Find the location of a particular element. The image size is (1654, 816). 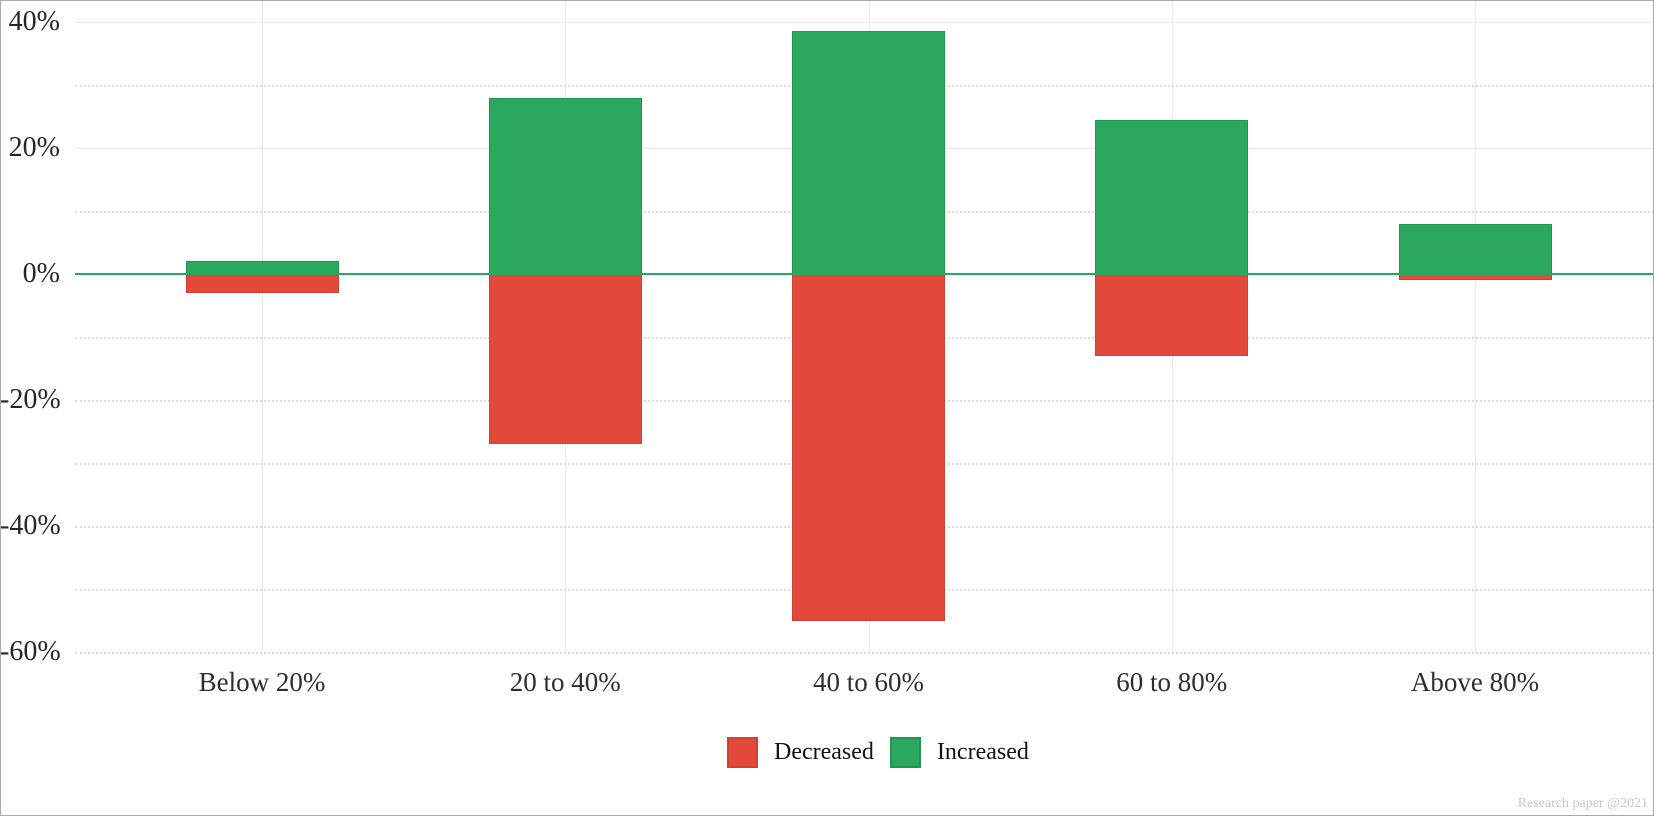

watermark: Research paper @2021 is located at coordinates (1582, 803).